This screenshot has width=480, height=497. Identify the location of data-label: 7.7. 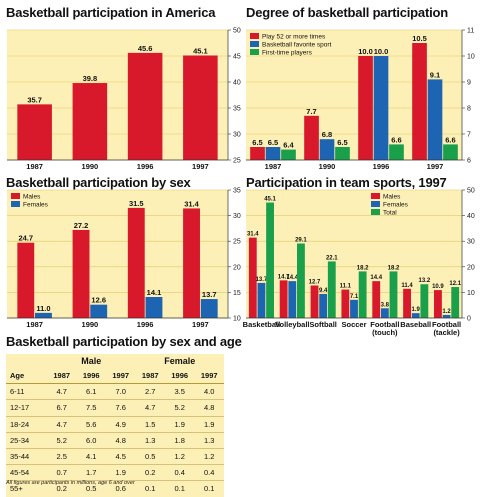
(311, 111).